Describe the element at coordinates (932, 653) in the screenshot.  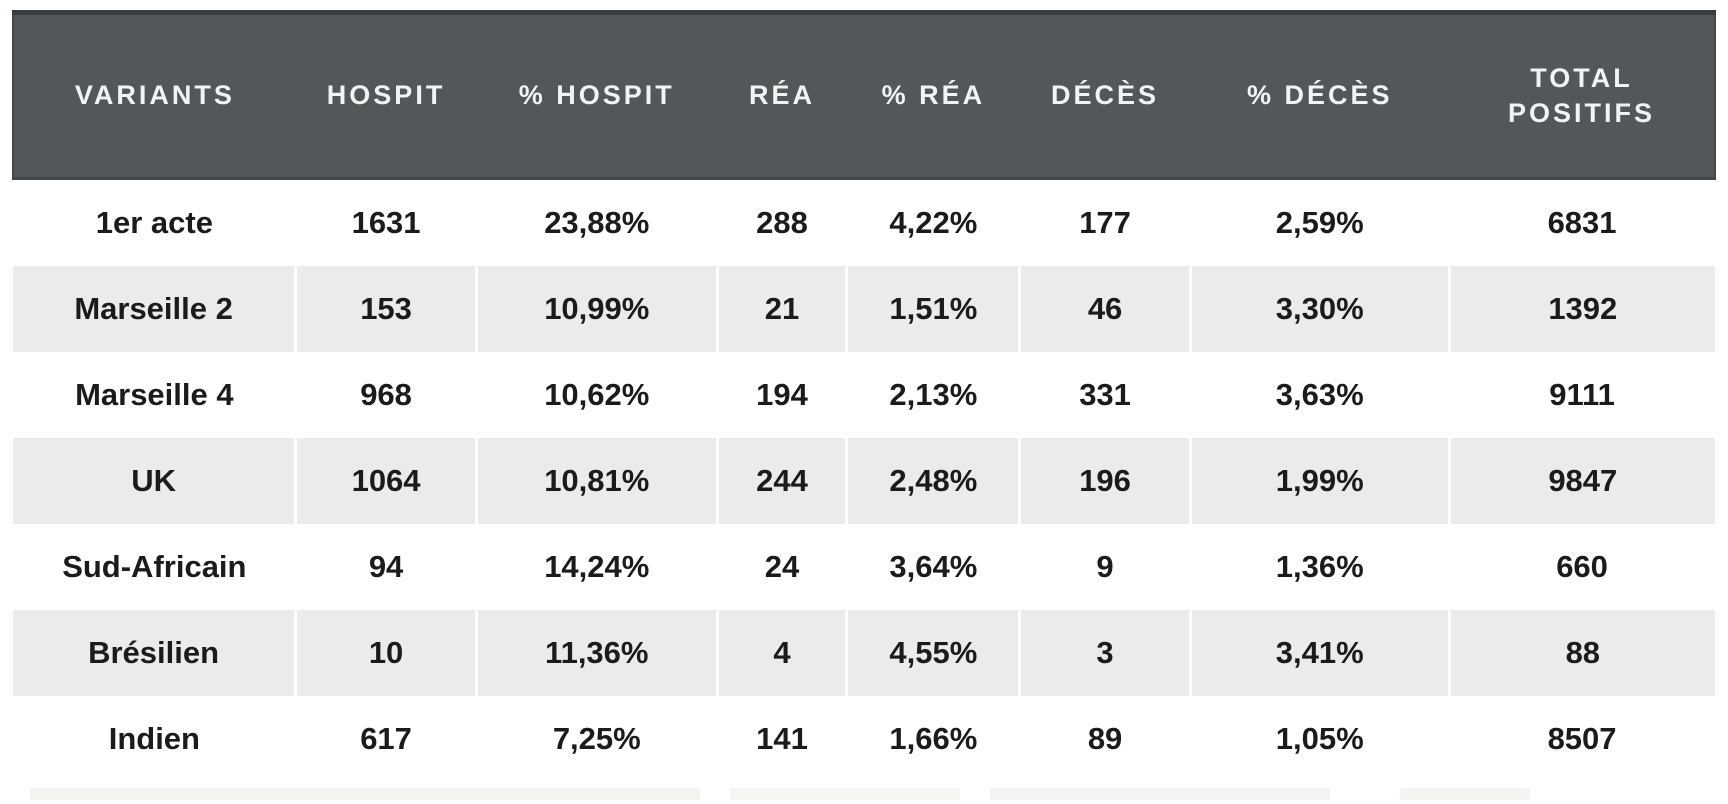
I see `value-cell: 4,55%` at that location.